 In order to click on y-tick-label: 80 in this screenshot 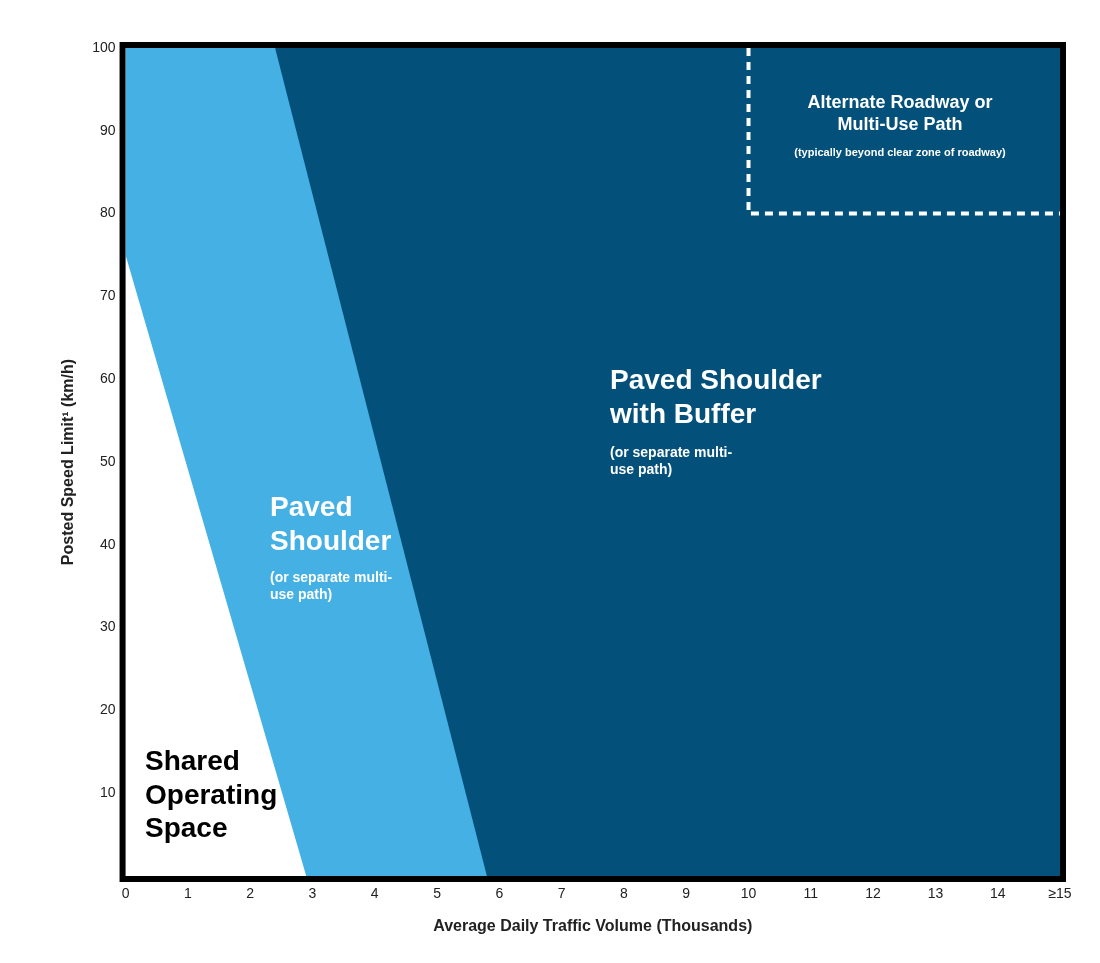, I will do `click(107, 212)`.